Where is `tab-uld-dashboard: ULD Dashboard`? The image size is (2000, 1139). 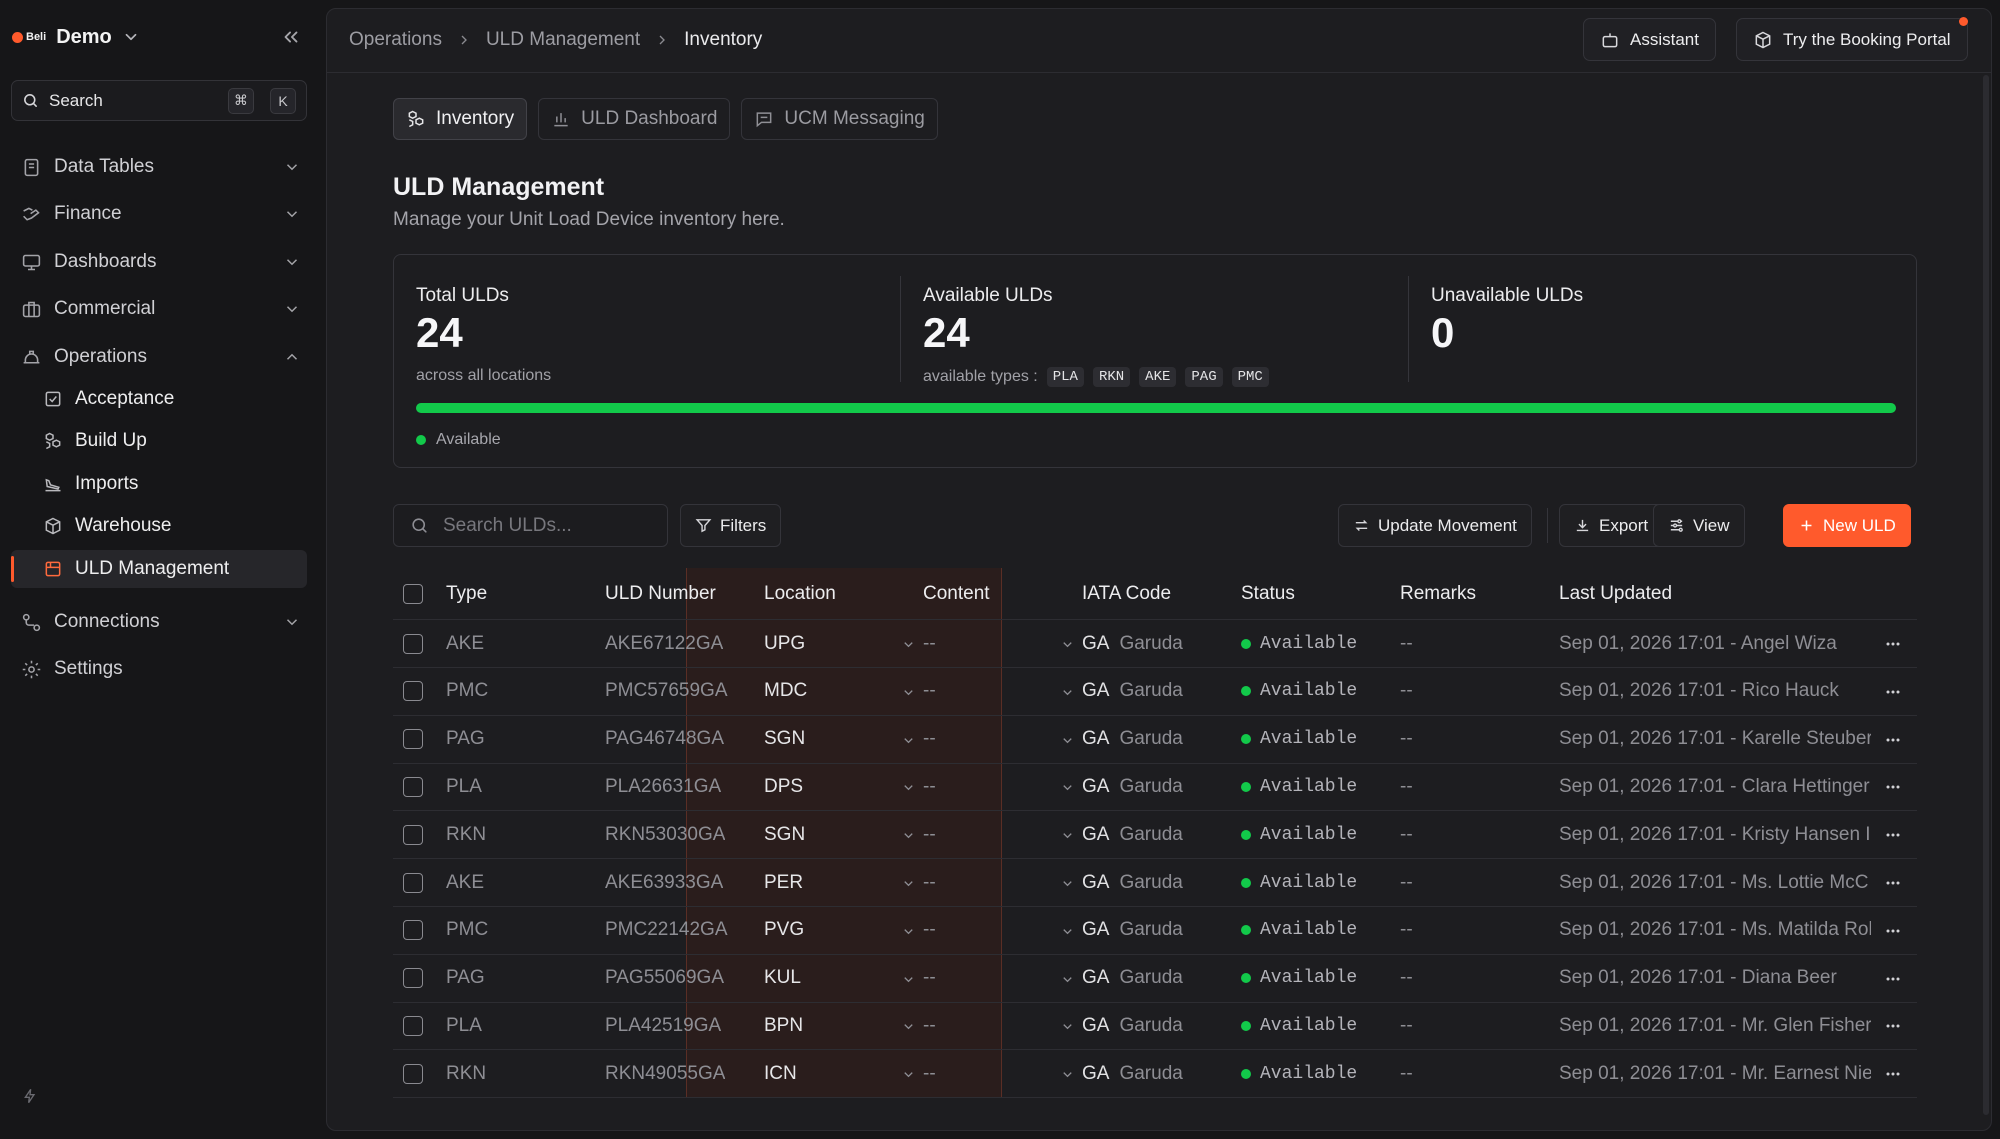
tab-uld-dashboard: ULD Dashboard is located at coordinates (634, 119).